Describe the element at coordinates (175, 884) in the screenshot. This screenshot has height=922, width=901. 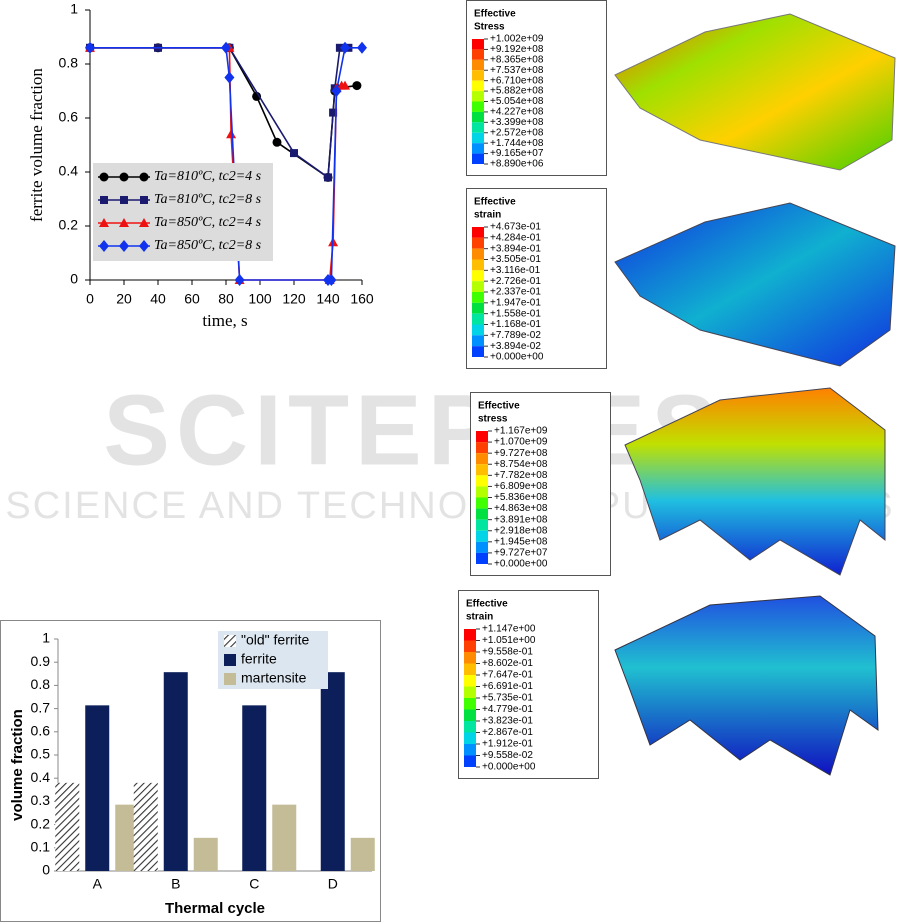
I see `x-tick-label: B` at that location.